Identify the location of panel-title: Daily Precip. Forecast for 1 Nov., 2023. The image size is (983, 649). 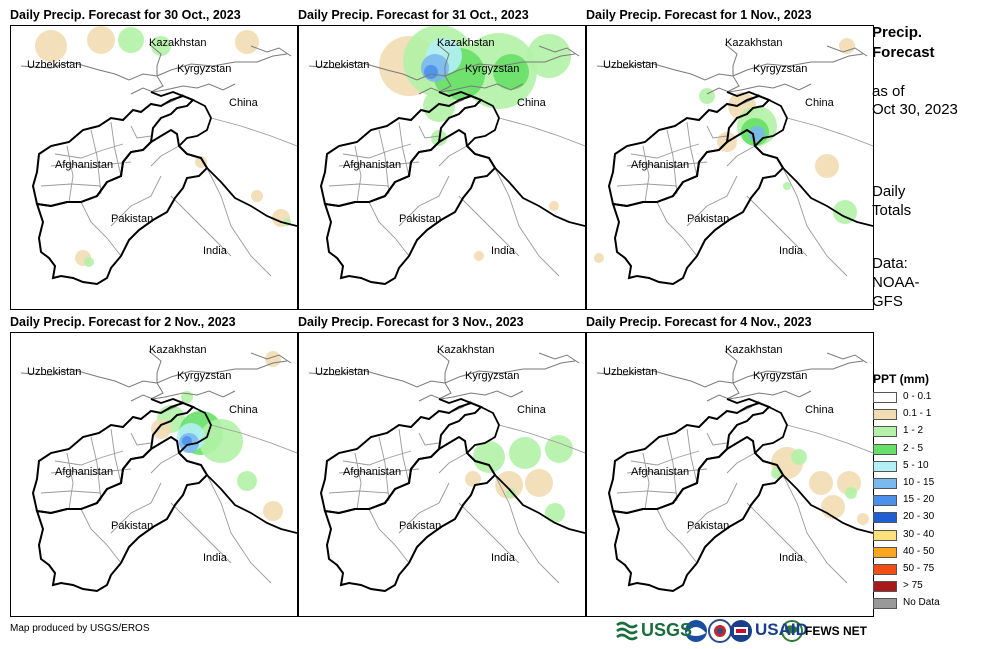
(699, 15).